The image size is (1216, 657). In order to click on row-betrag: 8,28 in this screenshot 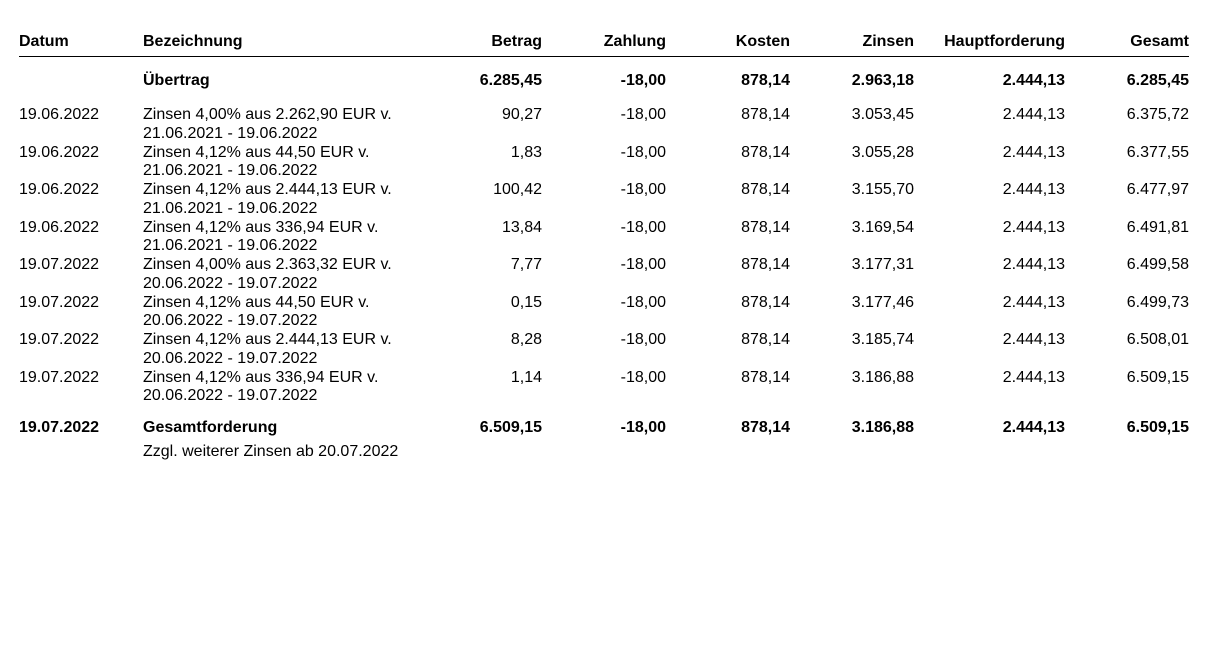, I will do `click(526, 339)`.